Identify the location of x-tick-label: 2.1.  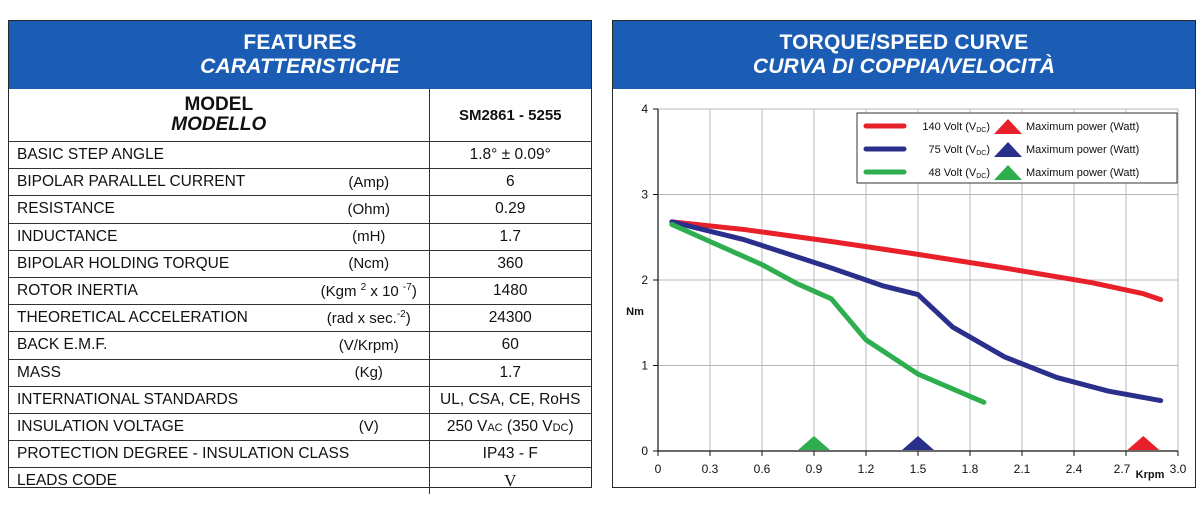
(1022, 469).